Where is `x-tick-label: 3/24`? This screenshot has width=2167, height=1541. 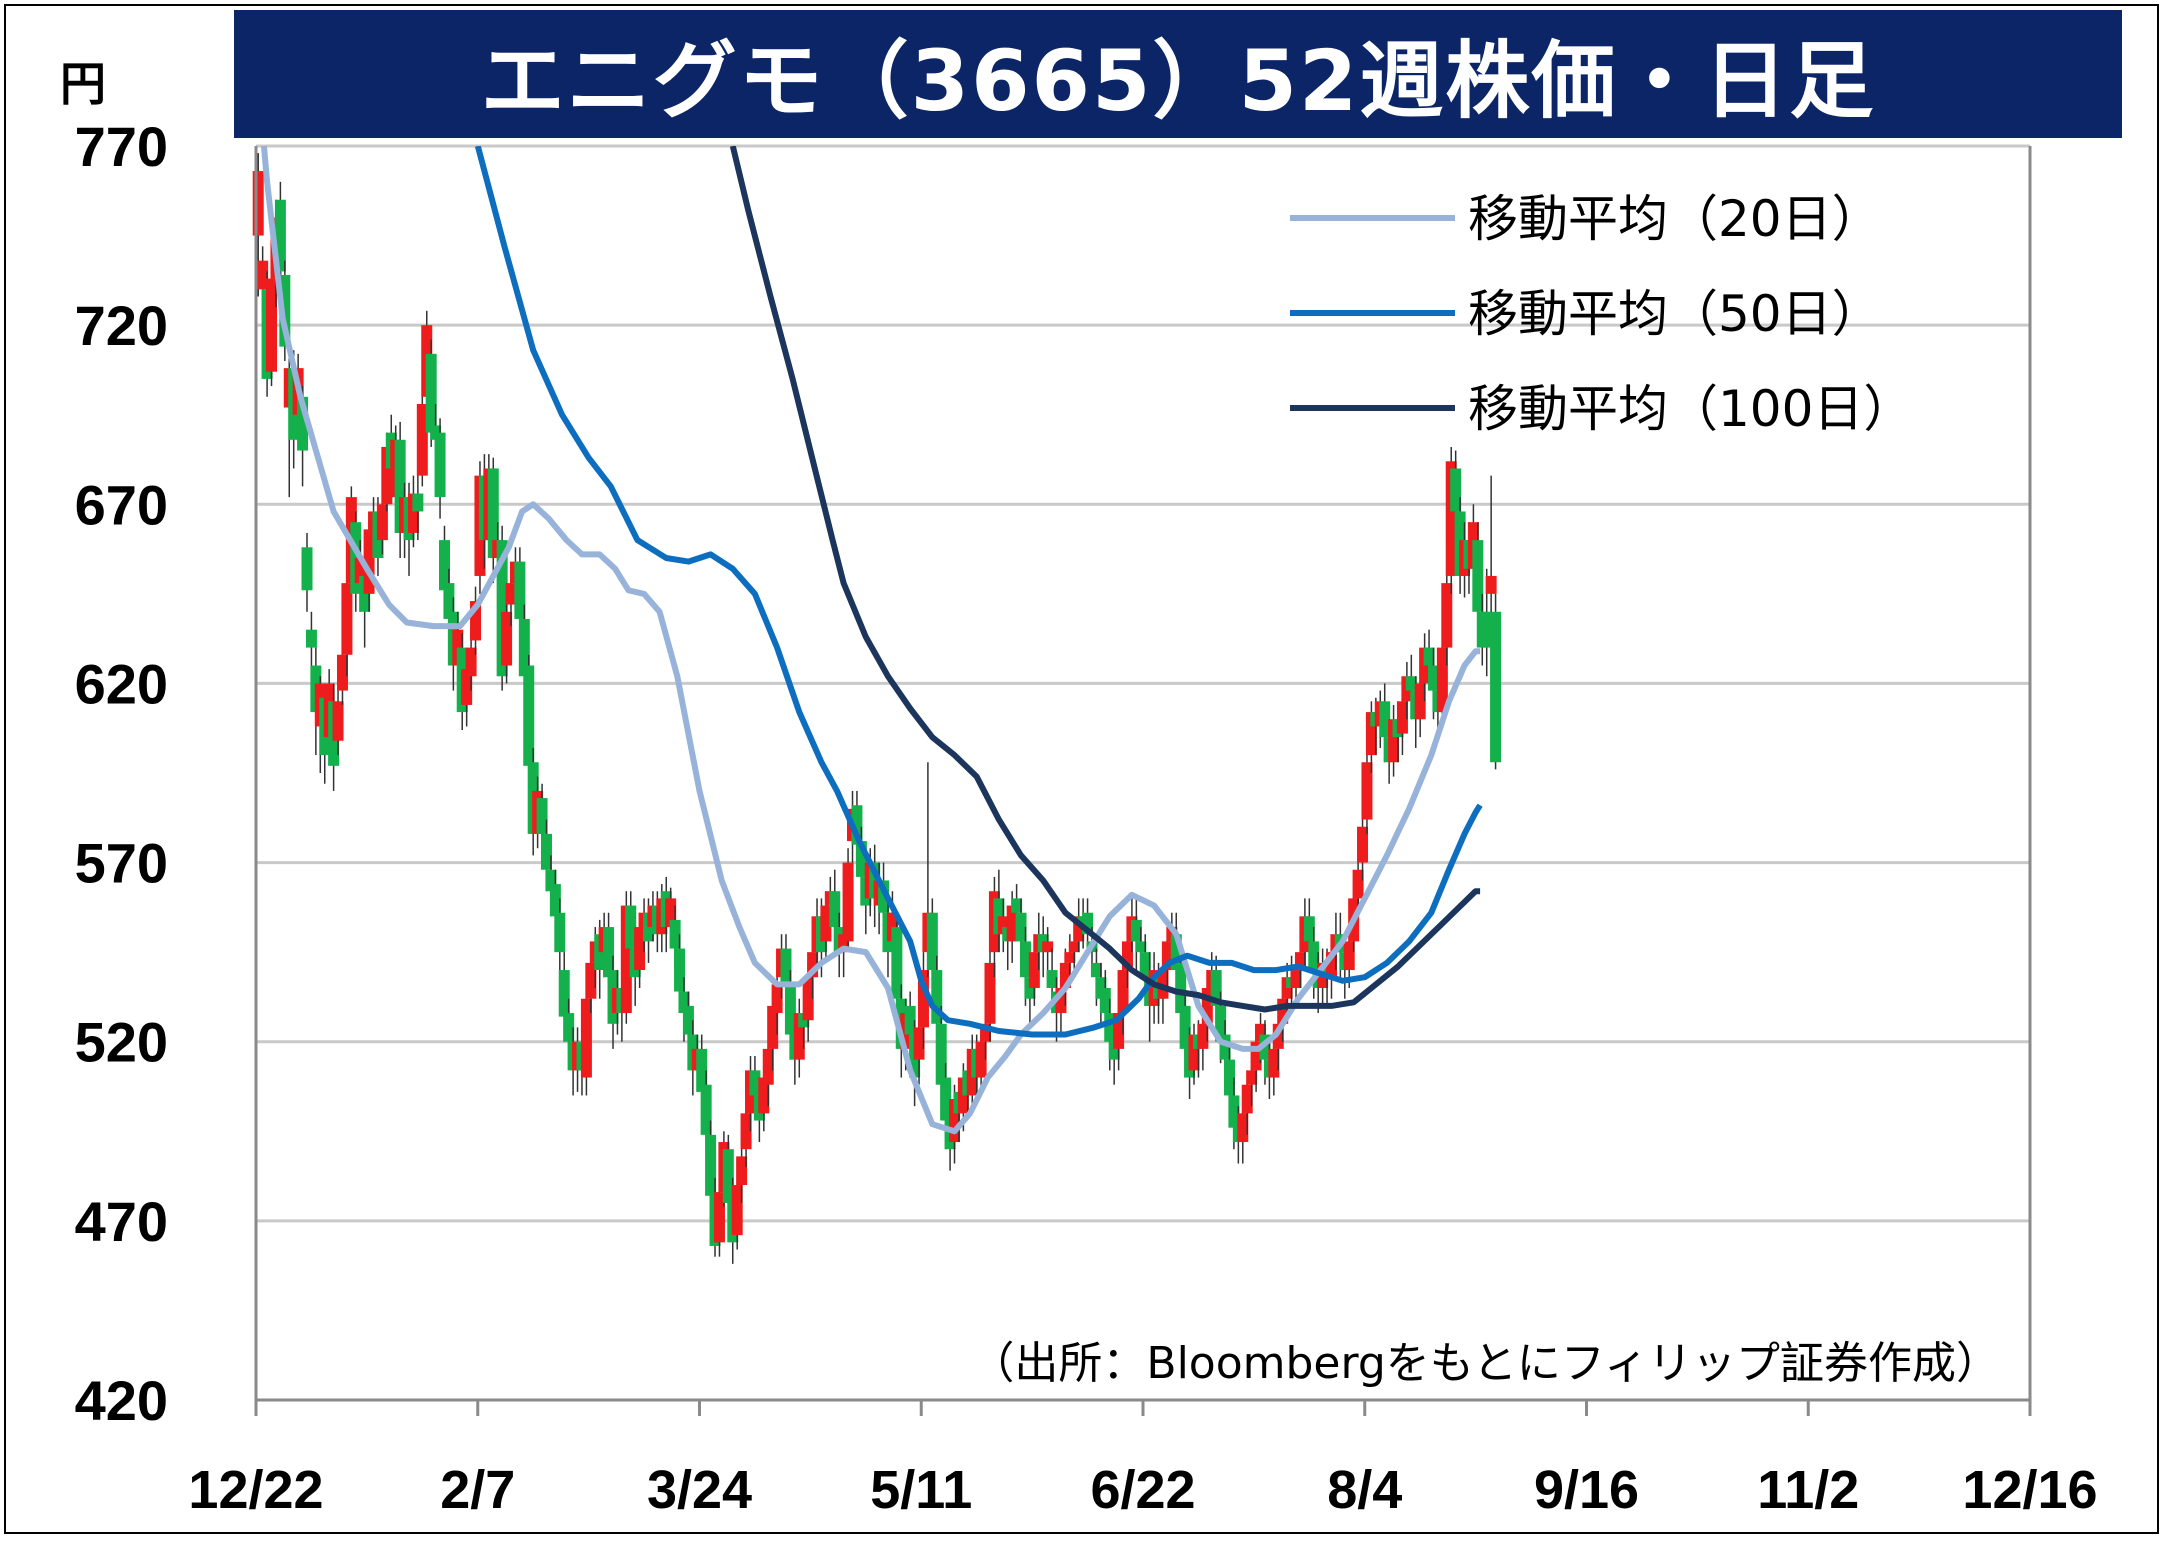
x-tick-label: 3/24 is located at coordinates (699, 1490).